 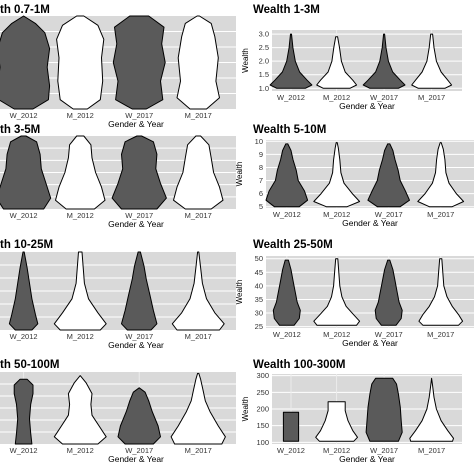 What do you see at coordinates (262, 375) in the screenshot?
I see `y-tick-label: 300` at bounding box center [262, 375].